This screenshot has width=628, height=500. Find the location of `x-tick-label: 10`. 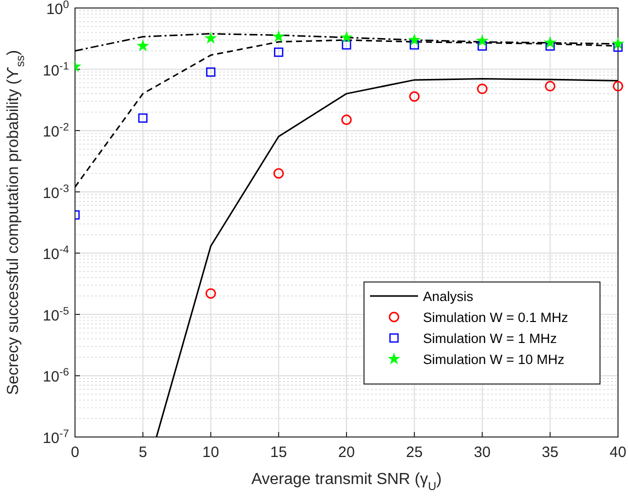

x-tick-label: 10 is located at coordinates (211, 452).